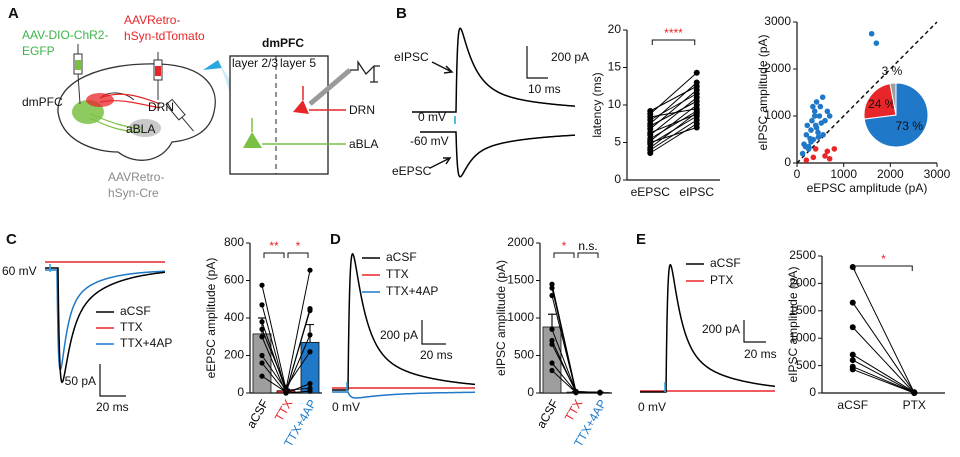 Image resolution: width=960 pixels, height=457 pixels. What do you see at coordinates (136, 177) in the screenshot?
I see `virus-label: AAVRetro-` at bounding box center [136, 177].